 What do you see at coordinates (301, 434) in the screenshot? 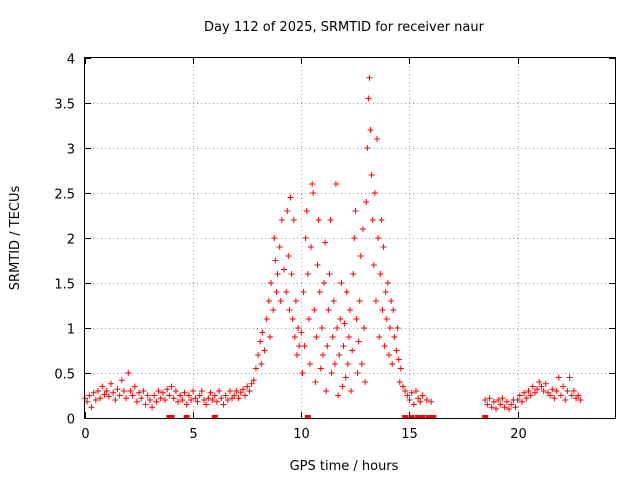
I see `x-tick-label: 10` at bounding box center [301, 434].